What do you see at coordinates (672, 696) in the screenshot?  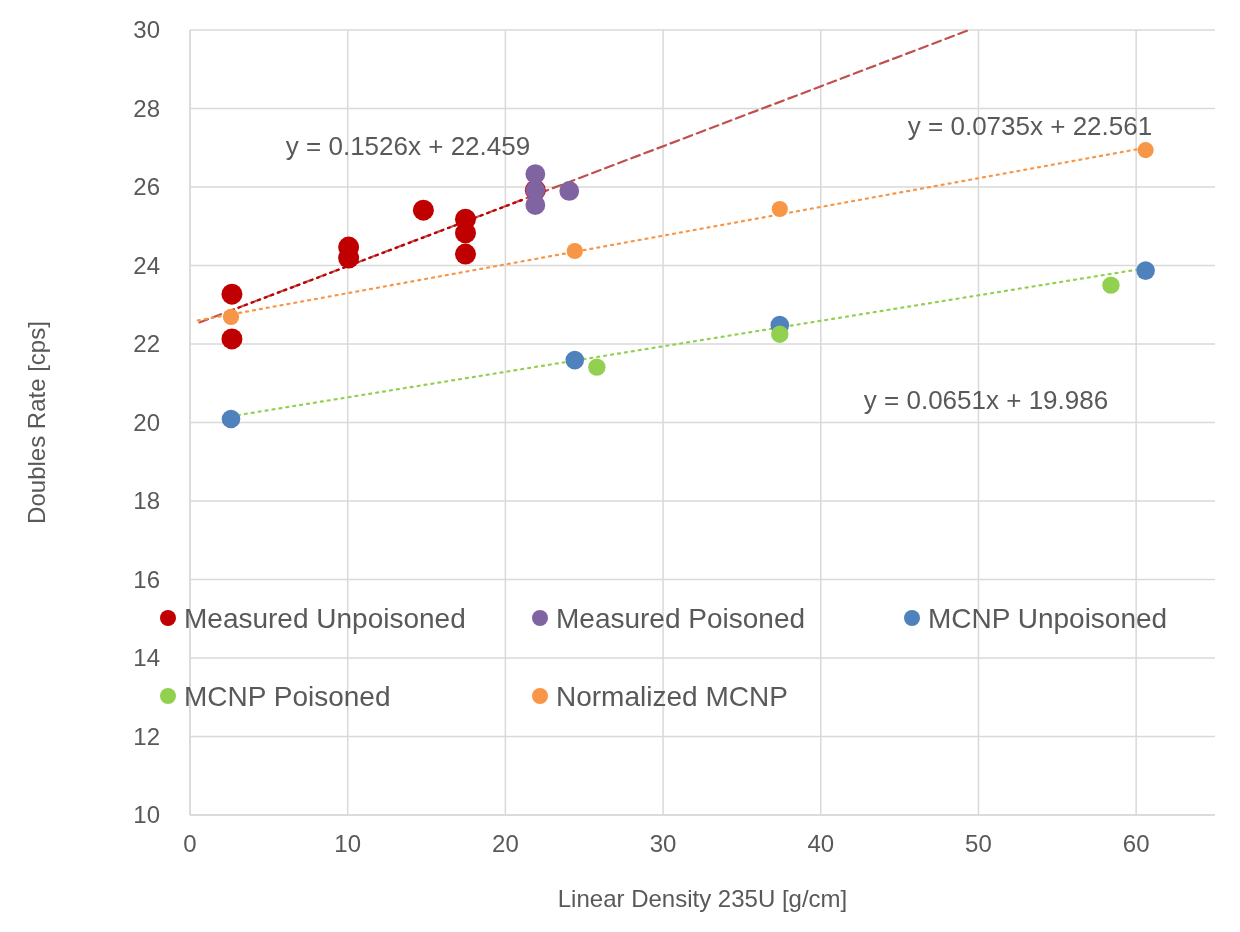 I see `legend-label: Normalized MCNP` at bounding box center [672, 696].